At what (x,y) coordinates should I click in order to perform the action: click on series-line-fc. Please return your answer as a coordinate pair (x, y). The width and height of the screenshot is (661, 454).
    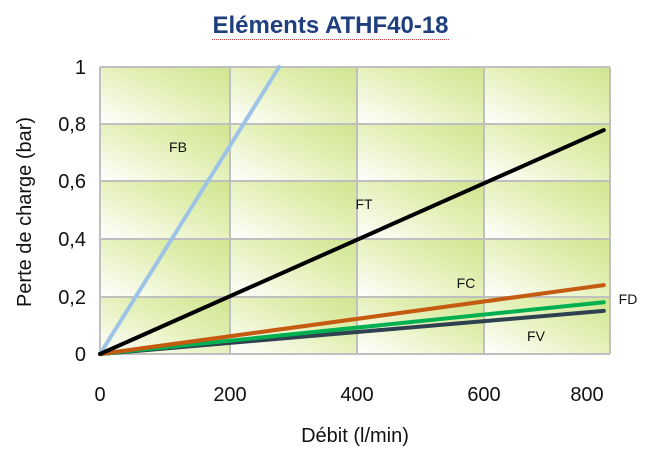
    Looking at the image, I should click on (352, 319).